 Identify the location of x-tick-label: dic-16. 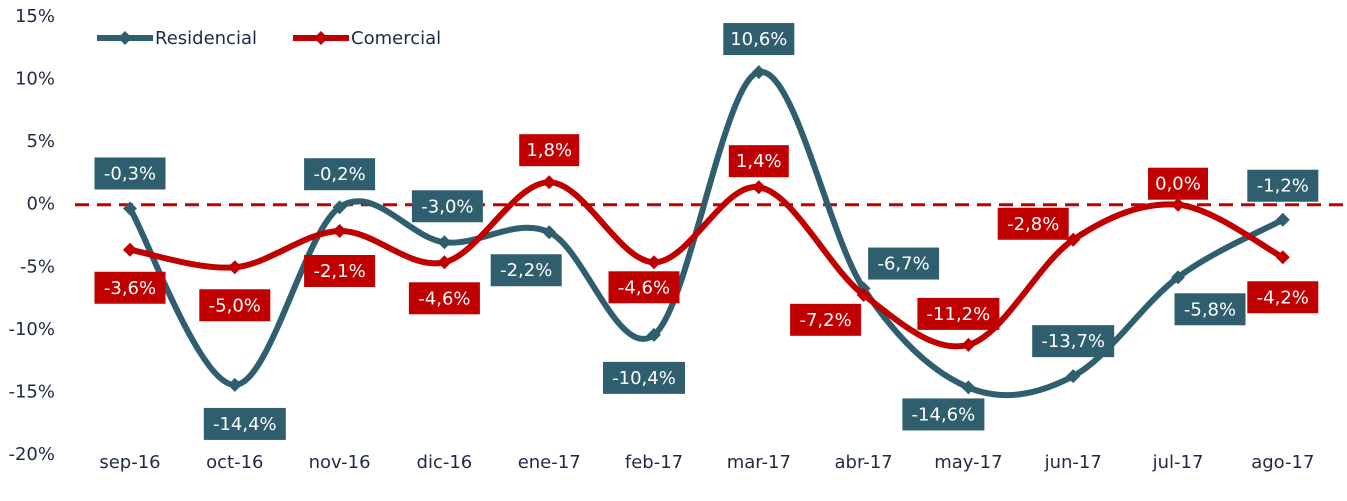
(445, 462).